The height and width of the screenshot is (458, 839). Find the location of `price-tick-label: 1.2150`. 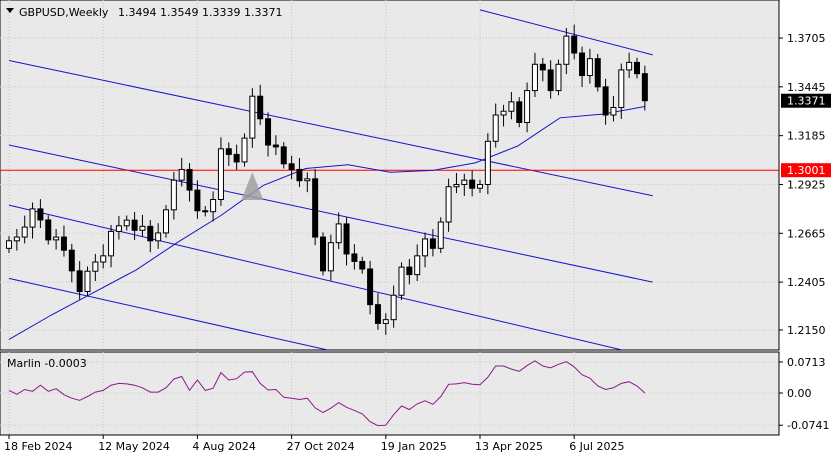

price-tick-label: 1.2150 is located at coordinates (806, 330).